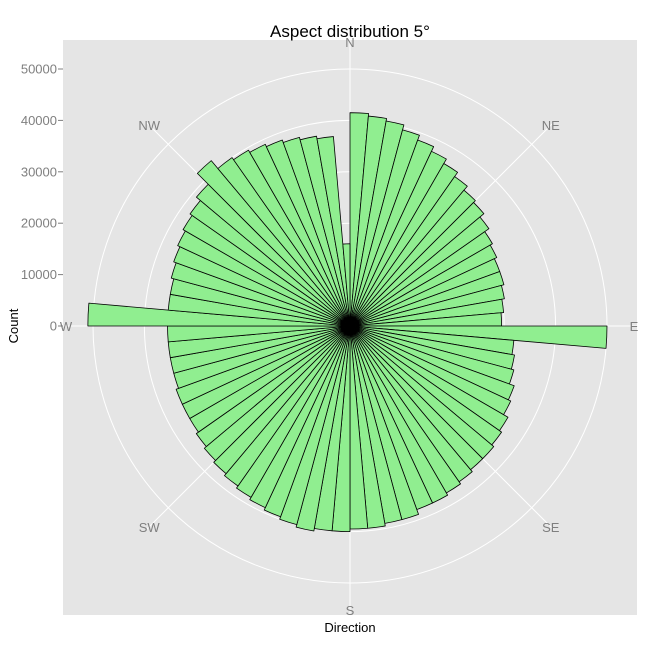 The width and height of the screenshot is (649, 649). What do you see at coordinates (39, 171) in the screenshot?
I see `y-tick-label-3: 30000` at bounding box center [39, 171].